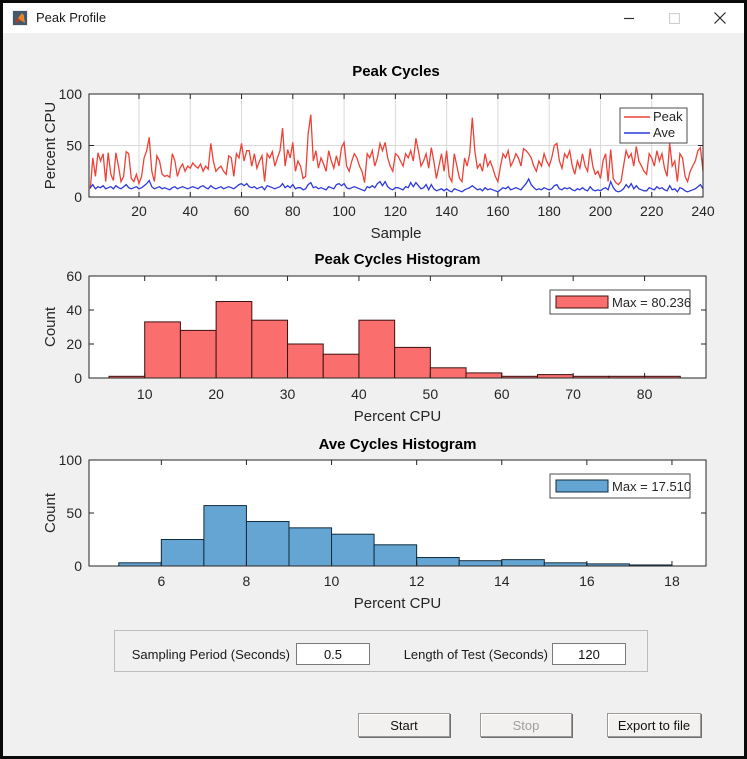 The height and width of the screenshot is (759, 747). What do you see at coordinates (447, 211) in the screenshot?
I see `x-tick-label: 140` at bounding box center [447, 211].